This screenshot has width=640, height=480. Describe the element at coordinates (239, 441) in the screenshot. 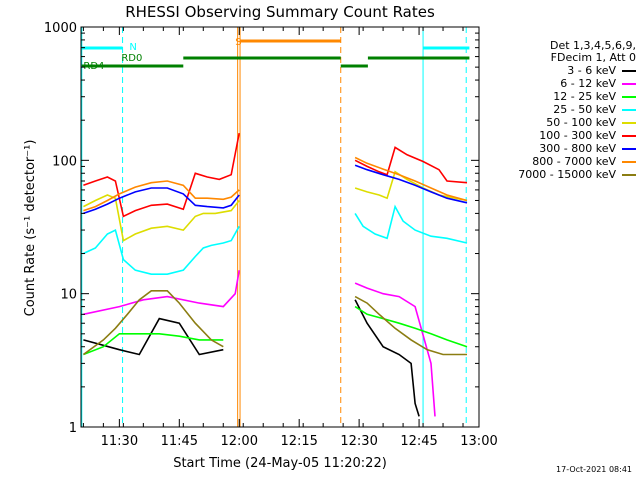

I see `x-tick-label: 12:00` at that location.